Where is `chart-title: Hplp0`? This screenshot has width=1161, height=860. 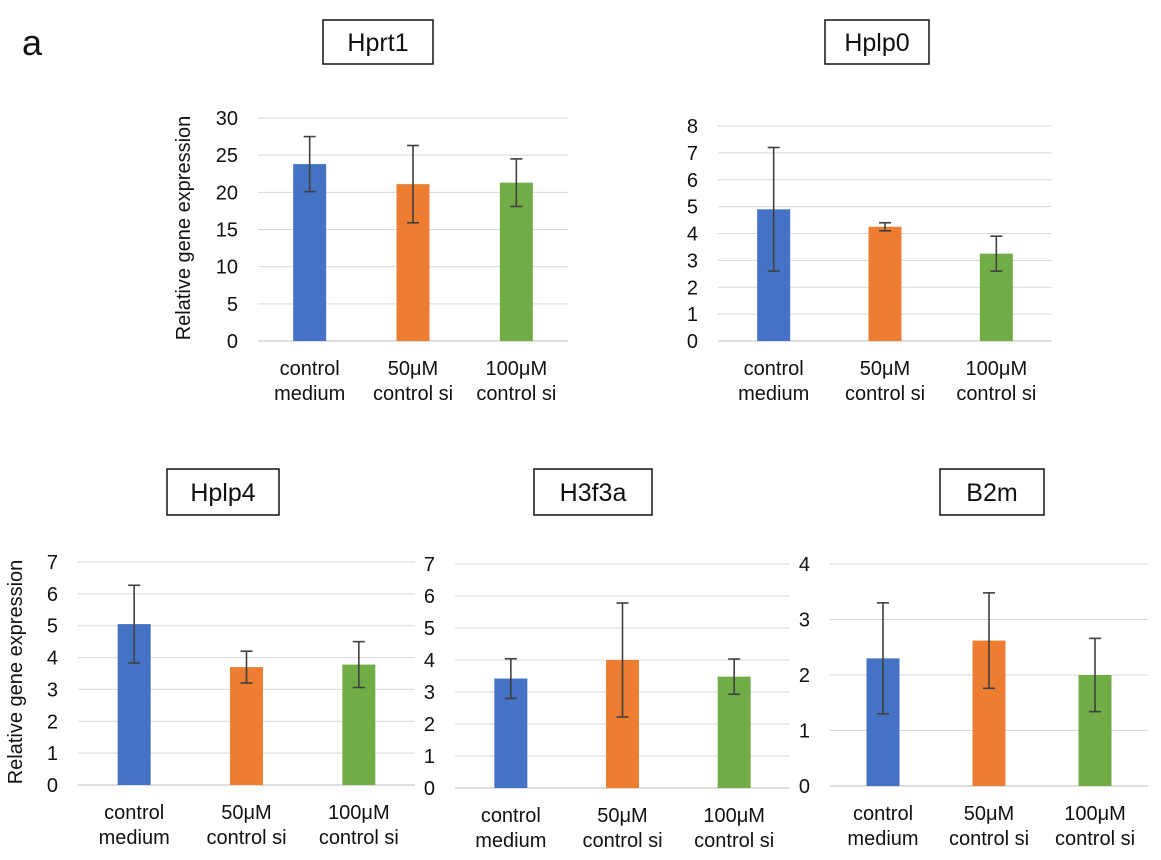 chart-title: Hplp0 is located at coordinates (876, 43).